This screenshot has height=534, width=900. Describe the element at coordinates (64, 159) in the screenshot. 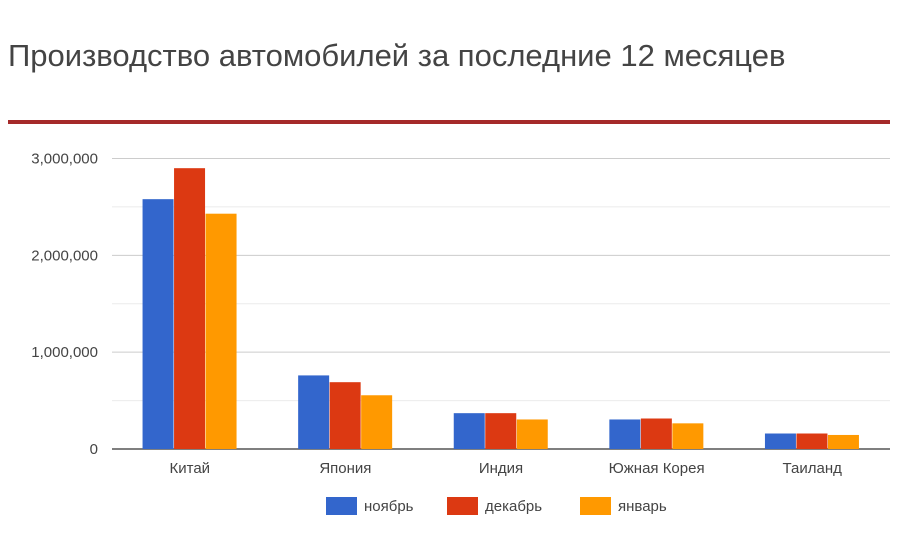

I see `y-tick-label: 3,000,000` at that location.